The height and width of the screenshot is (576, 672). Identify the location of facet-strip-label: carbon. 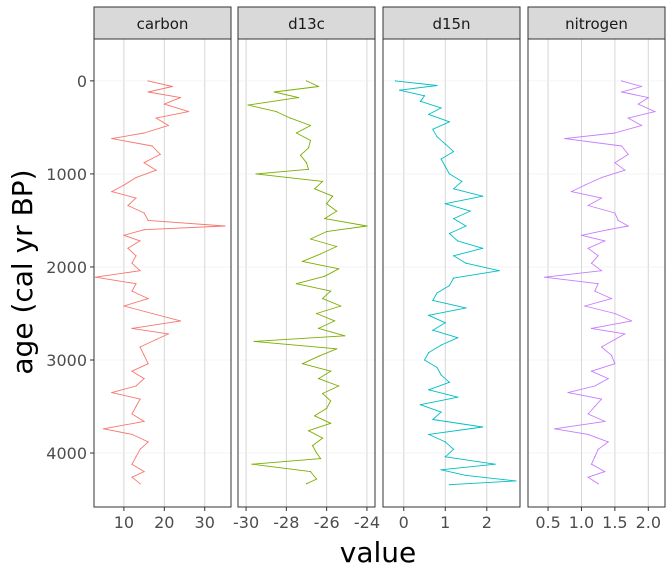
(163, 24).